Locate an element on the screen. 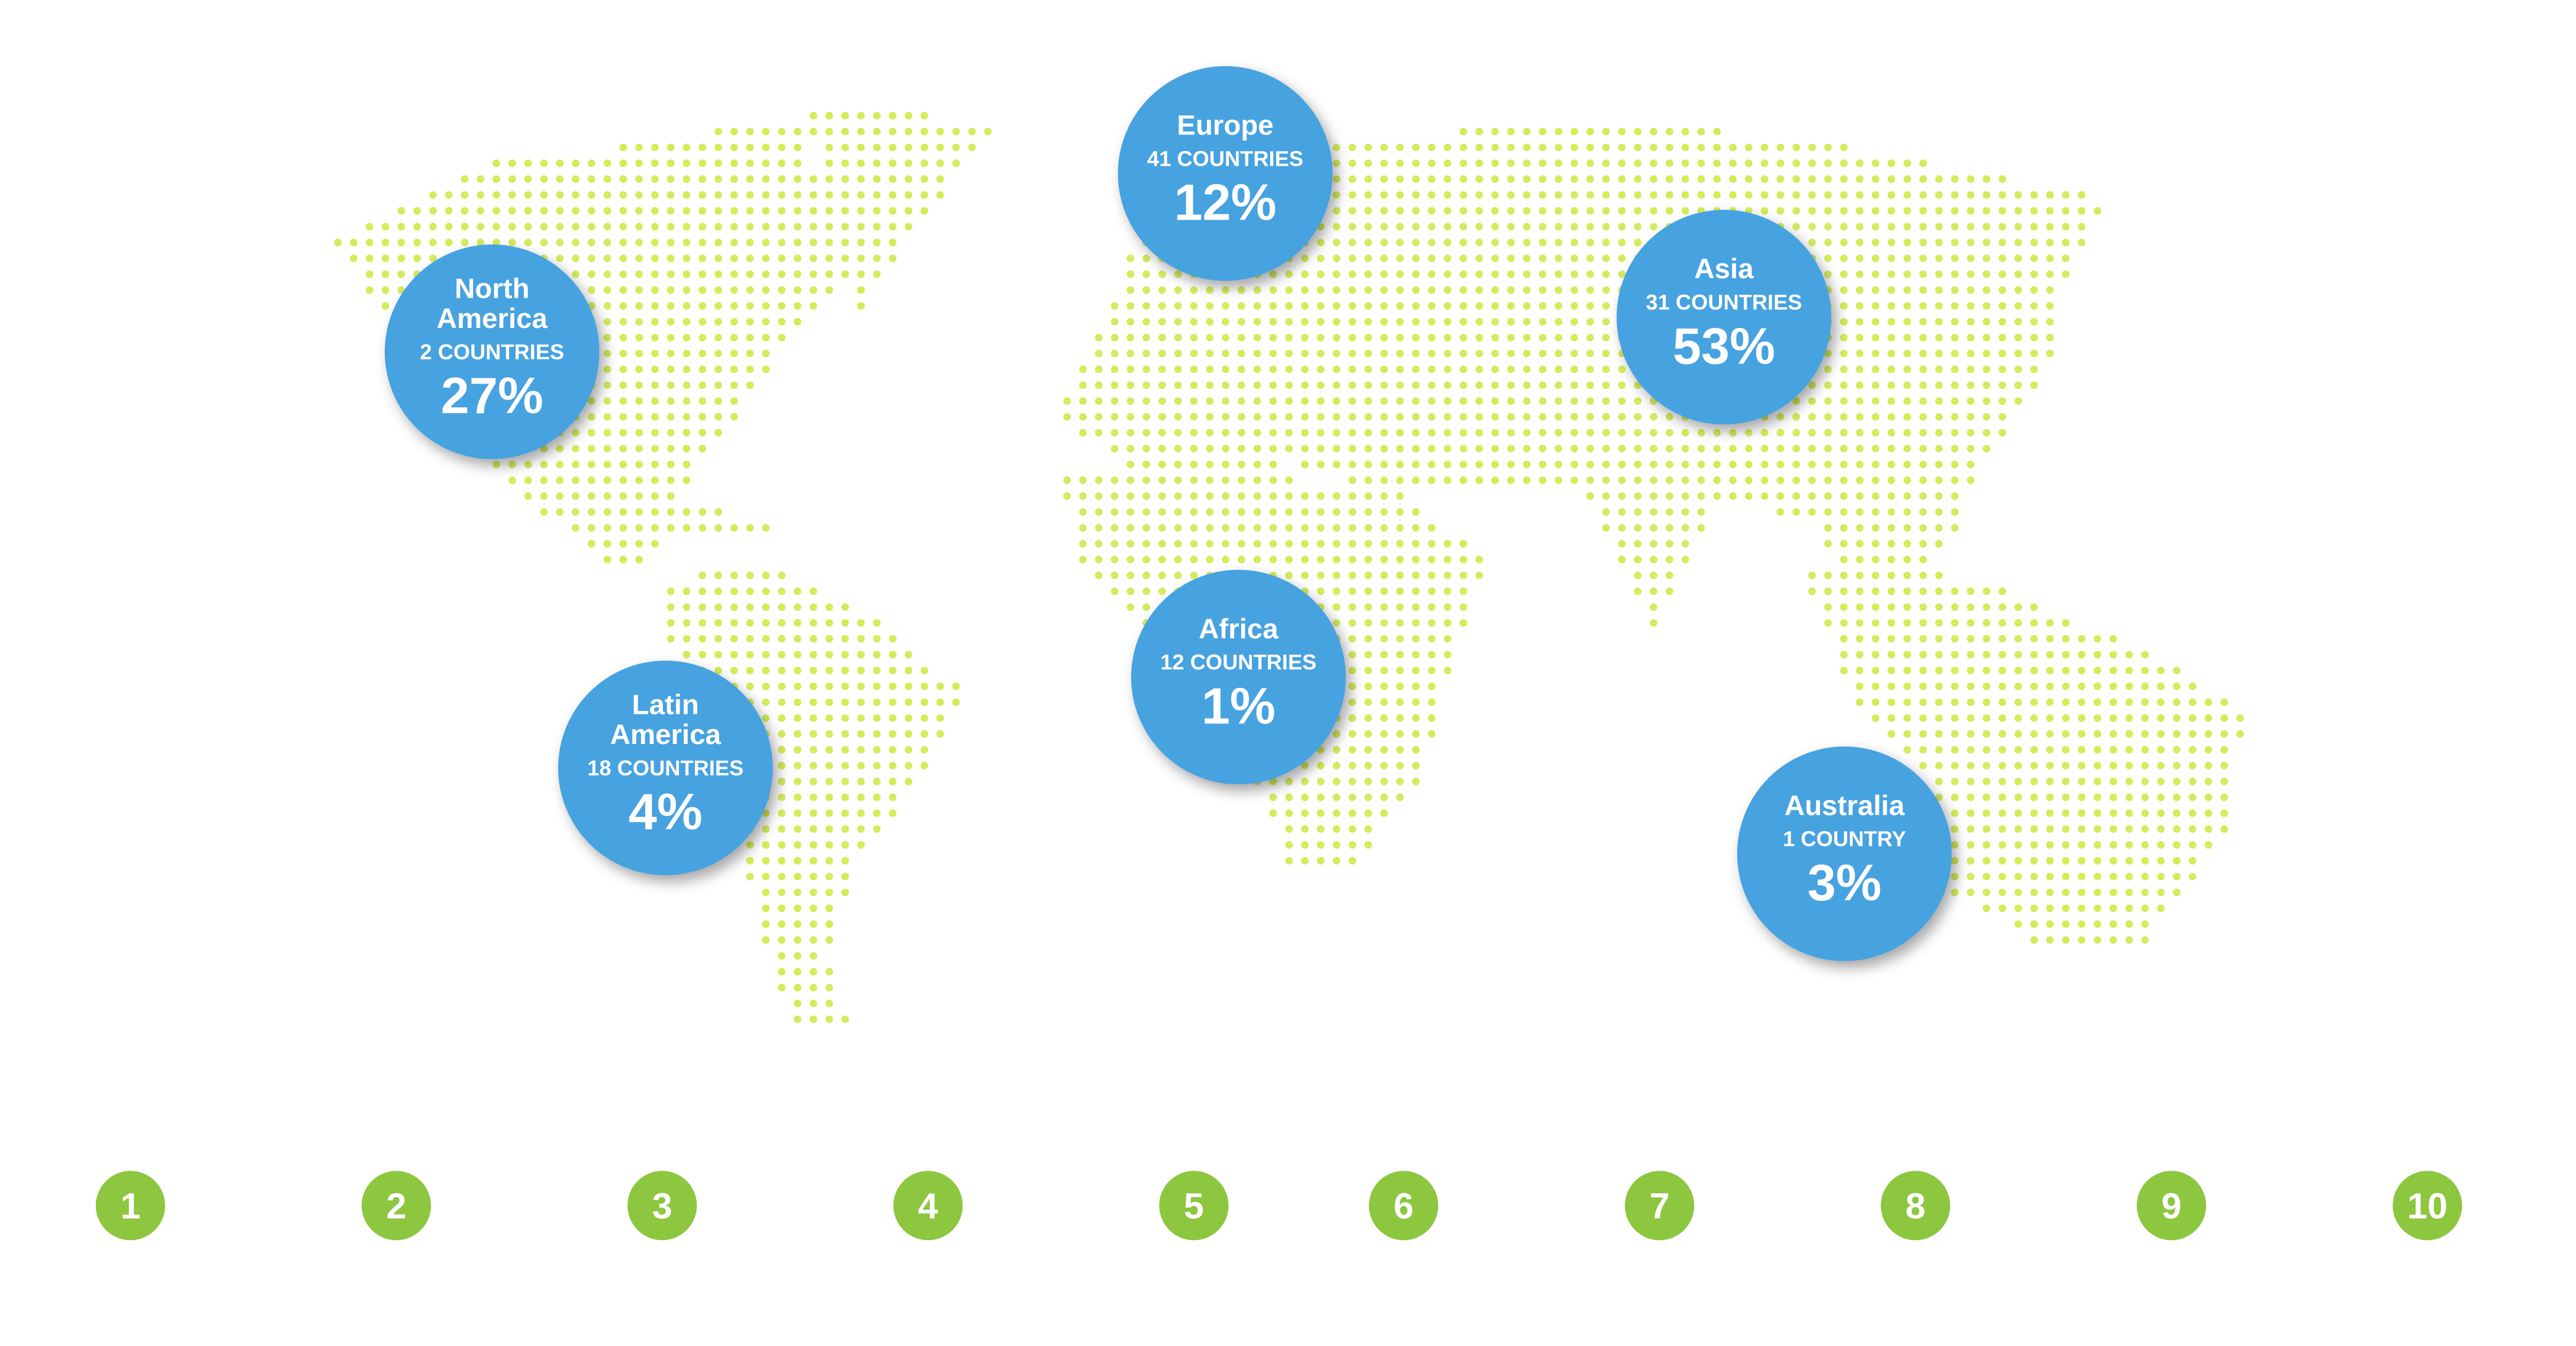 The height and width of the screenshot is (1346, 2576). region-share: 1% is located at coordinates (1239, 706).